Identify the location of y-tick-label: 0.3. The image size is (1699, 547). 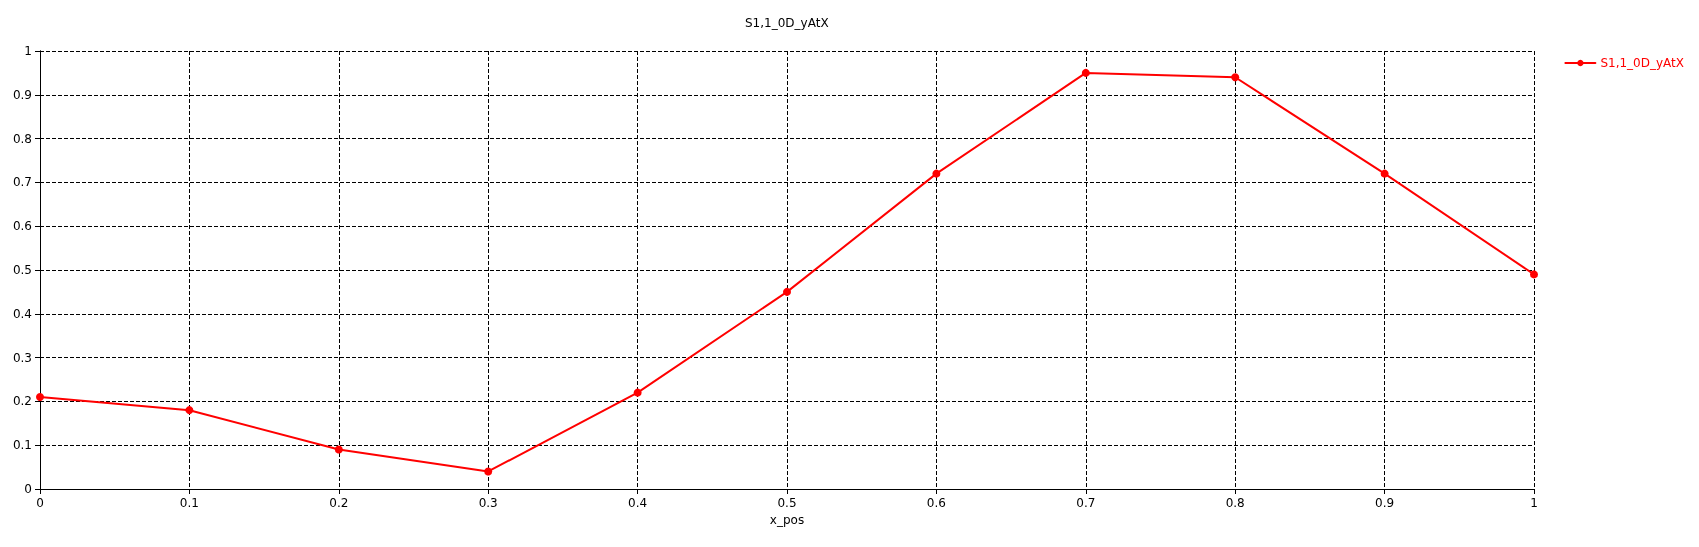
(22, 357).